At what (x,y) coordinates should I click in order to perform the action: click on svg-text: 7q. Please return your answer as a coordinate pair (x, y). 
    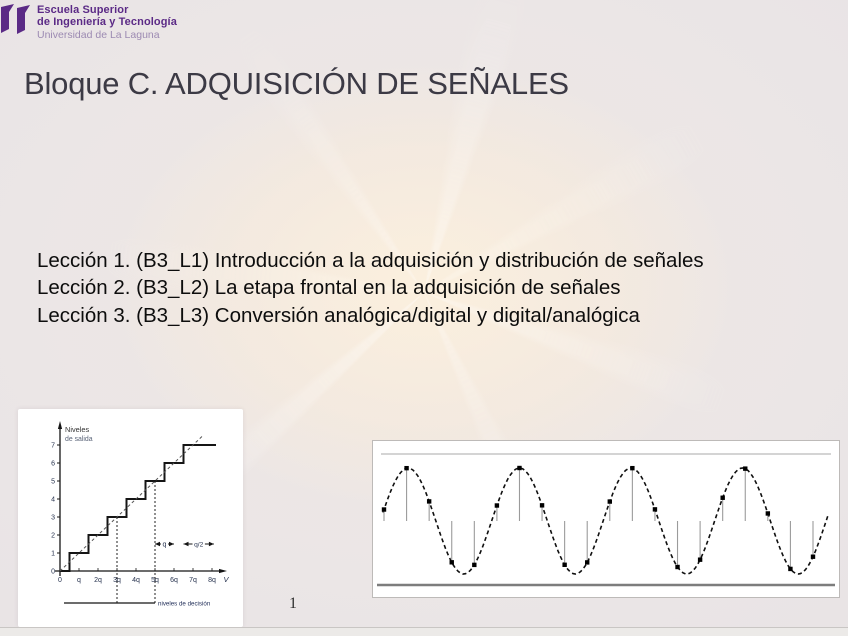
    Looking at the image, I should click on (193, 580).